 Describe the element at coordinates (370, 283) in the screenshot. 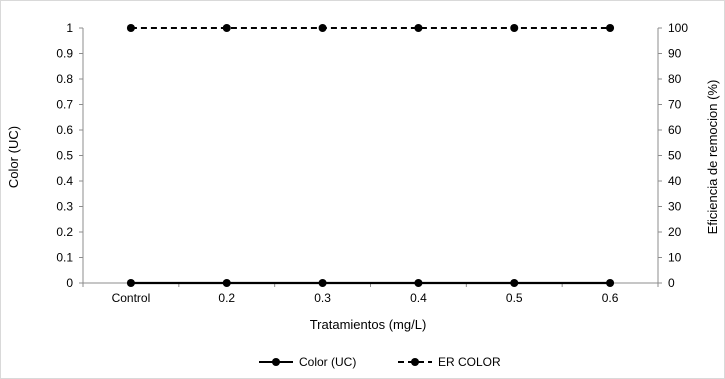

I see `series-color-uc` at that location.